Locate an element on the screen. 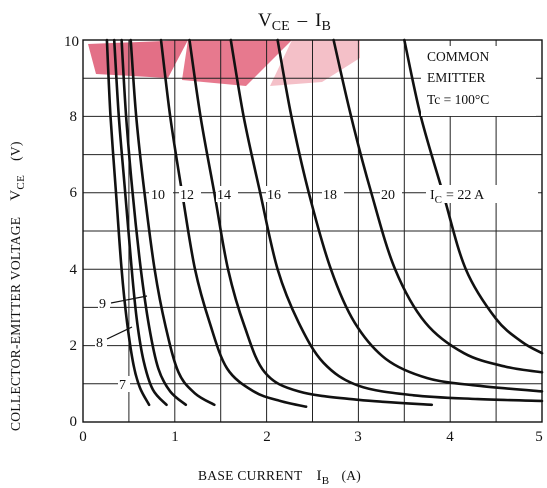 The image size is (547, 488). curve-label-18: 18 is located at coordinates (330, 195).